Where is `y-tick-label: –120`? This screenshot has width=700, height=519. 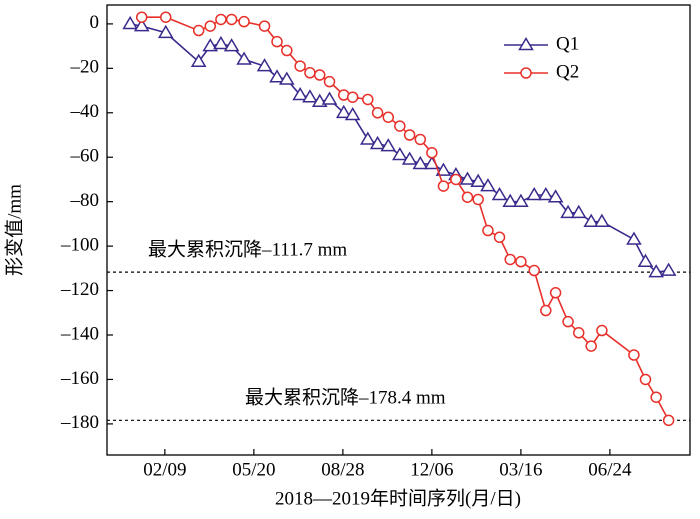 y-tick-label: –120 is located at coordinates (79, 289).